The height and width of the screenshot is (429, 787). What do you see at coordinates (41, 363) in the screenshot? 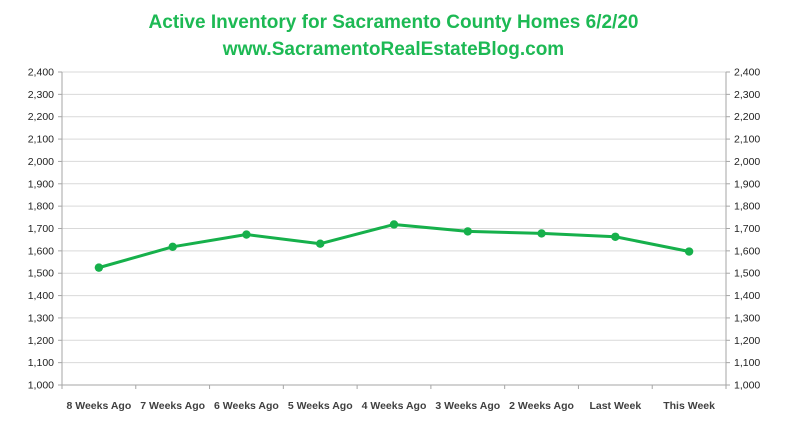
I see `y-tick-label-left: 1,100` at bounding box center [41, 363].